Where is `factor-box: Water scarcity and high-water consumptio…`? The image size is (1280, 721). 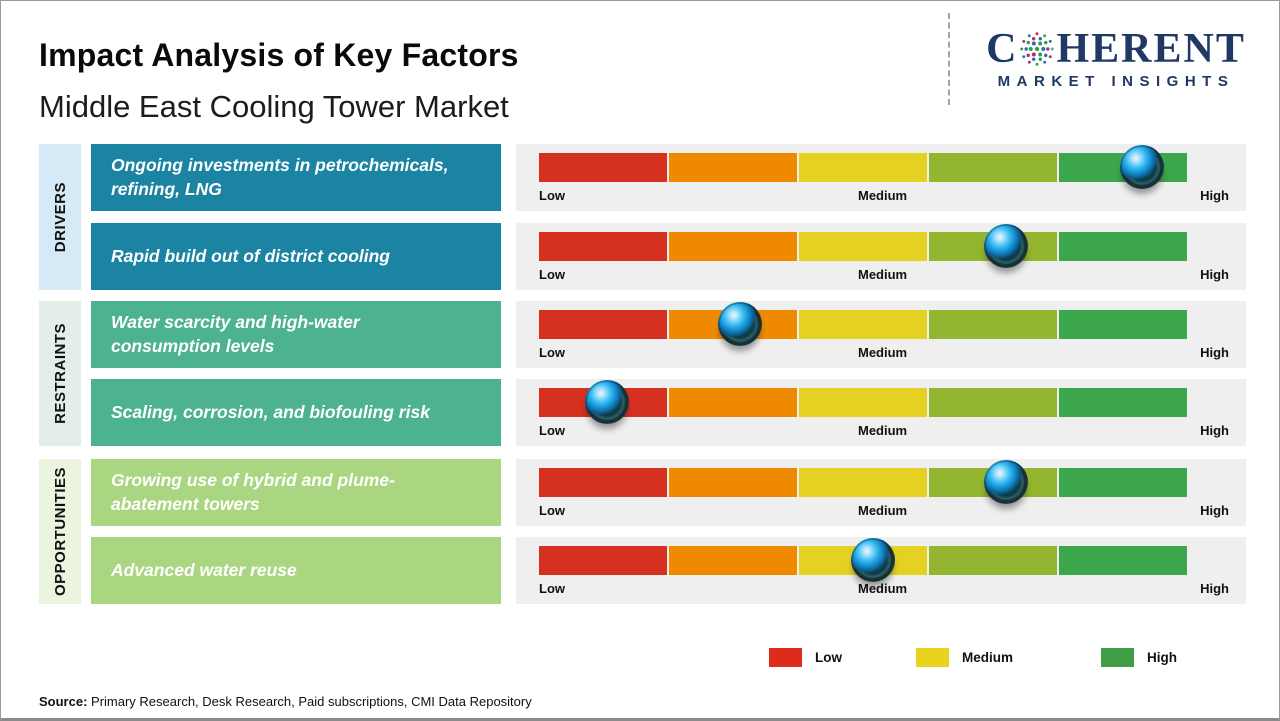 factor-box: Water scarcity and high-water consumptio… is located at coordinates (296, 334).